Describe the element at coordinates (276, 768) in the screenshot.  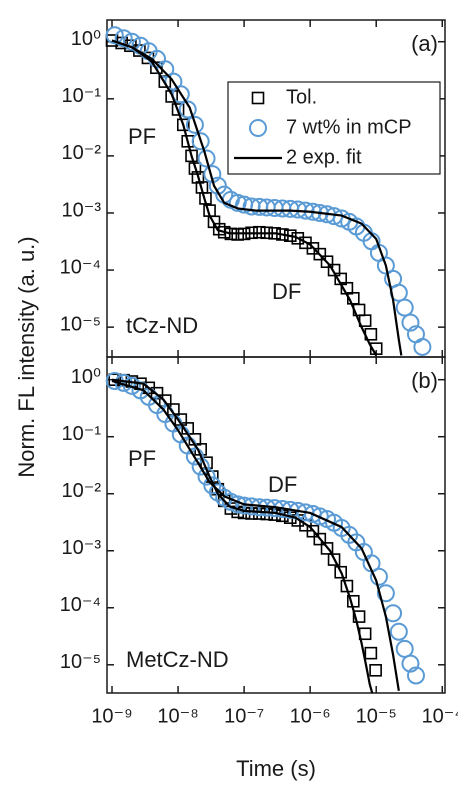
I see `x-axis-label: Time (s)` at that location.